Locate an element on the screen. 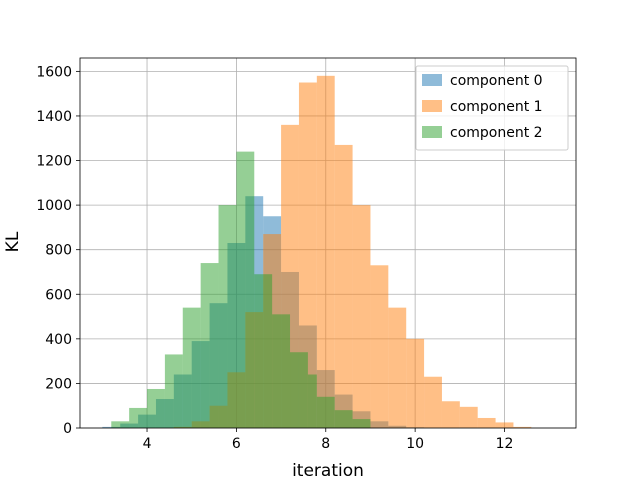 This screenshot has height=480, width=640. x-tick-label: 6 is located at coordinates (236, 444).